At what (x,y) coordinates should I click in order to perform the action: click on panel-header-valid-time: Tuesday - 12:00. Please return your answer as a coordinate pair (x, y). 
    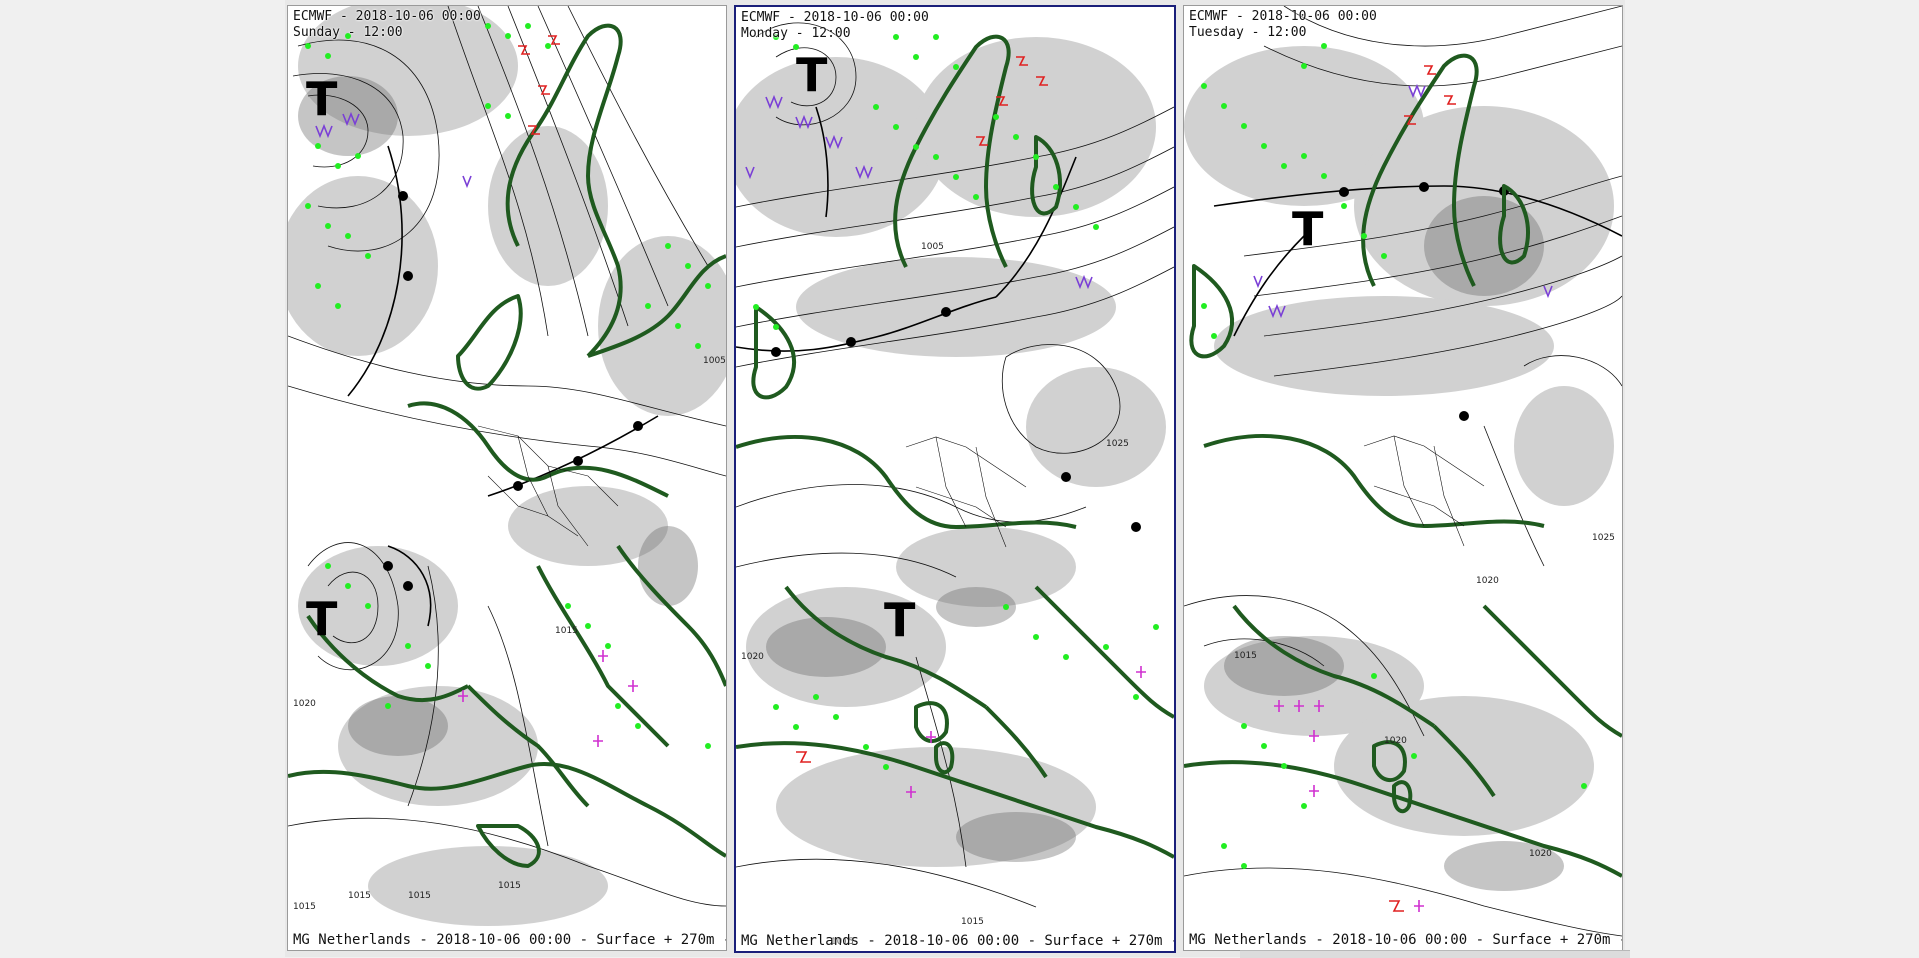
    Looking at the image, I should click on (1248, 32).